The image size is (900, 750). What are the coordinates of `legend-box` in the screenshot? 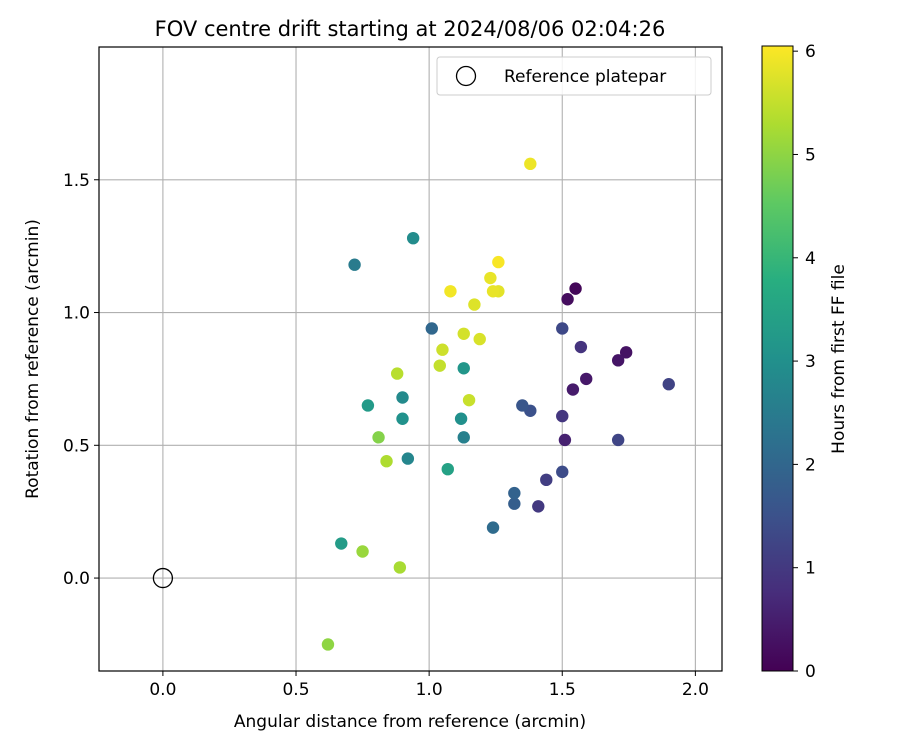 It's located at (574, 76).